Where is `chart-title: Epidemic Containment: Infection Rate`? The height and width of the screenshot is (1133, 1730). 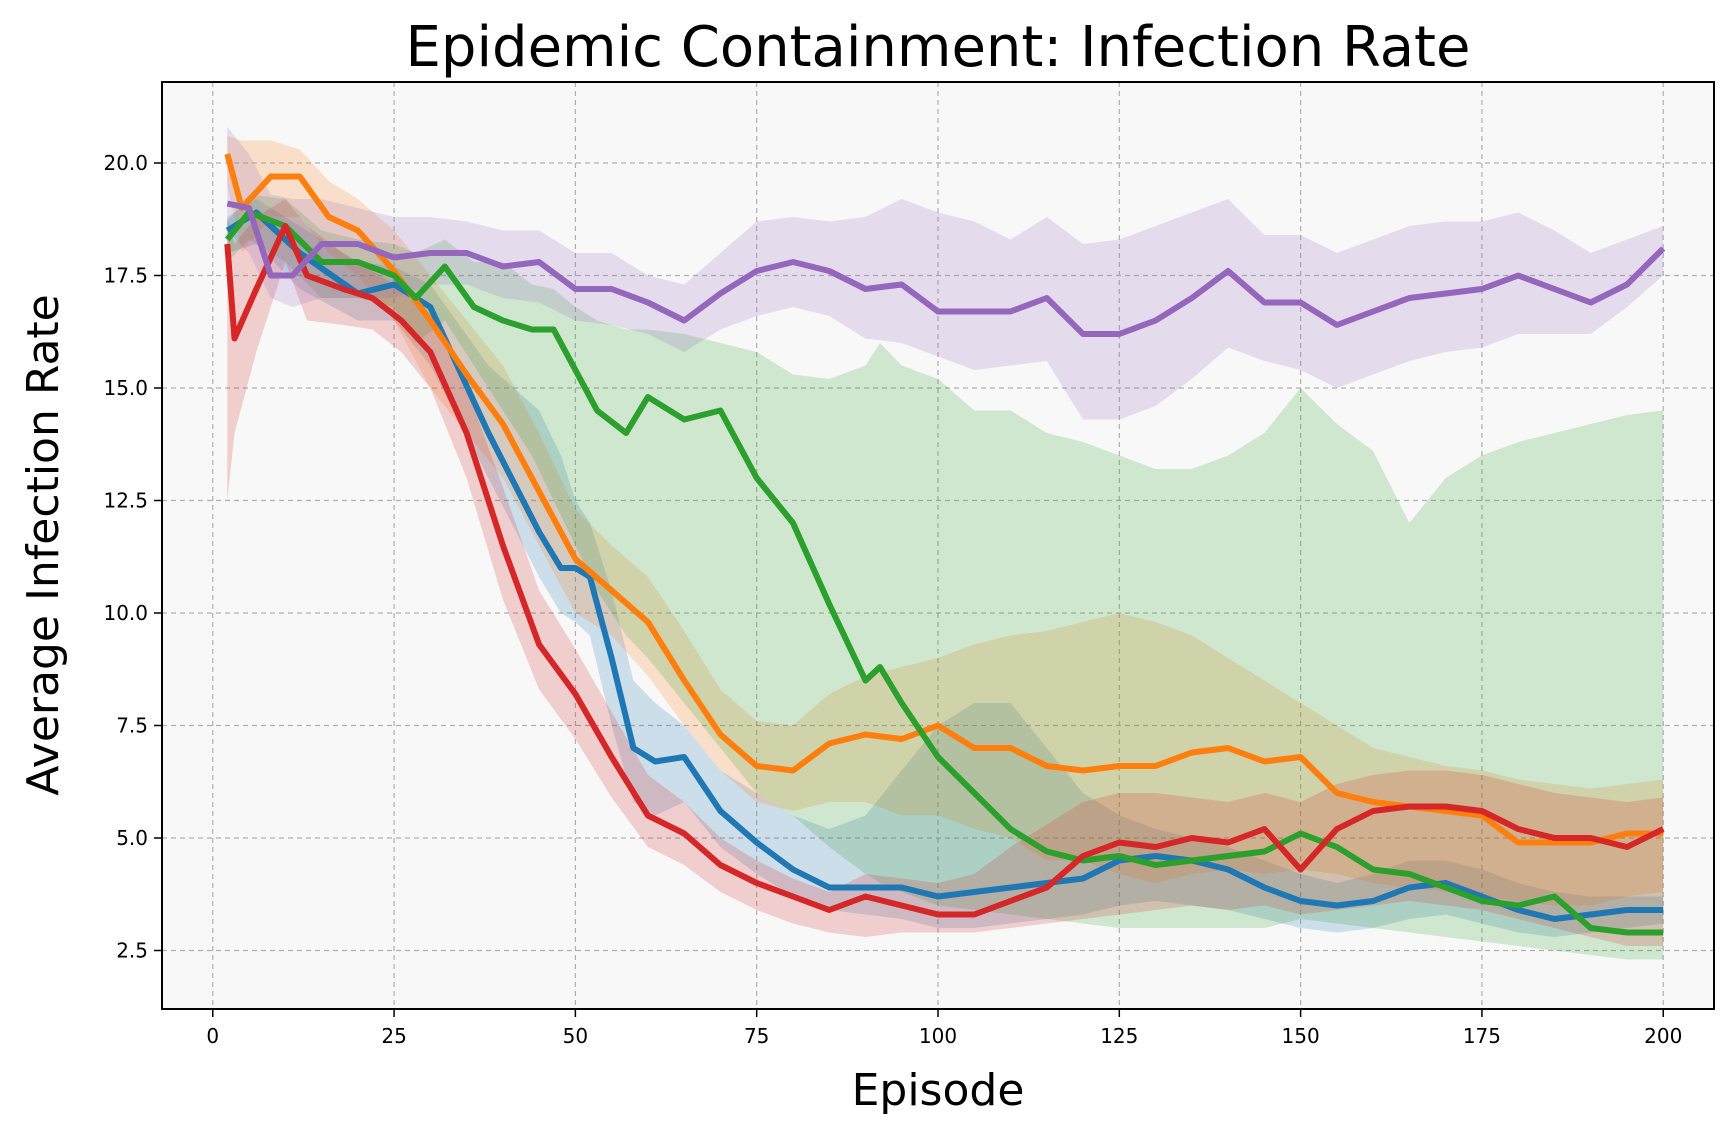
chart-title: Epidemic Containment: Infection Rate is located at coordinates (938, 47).